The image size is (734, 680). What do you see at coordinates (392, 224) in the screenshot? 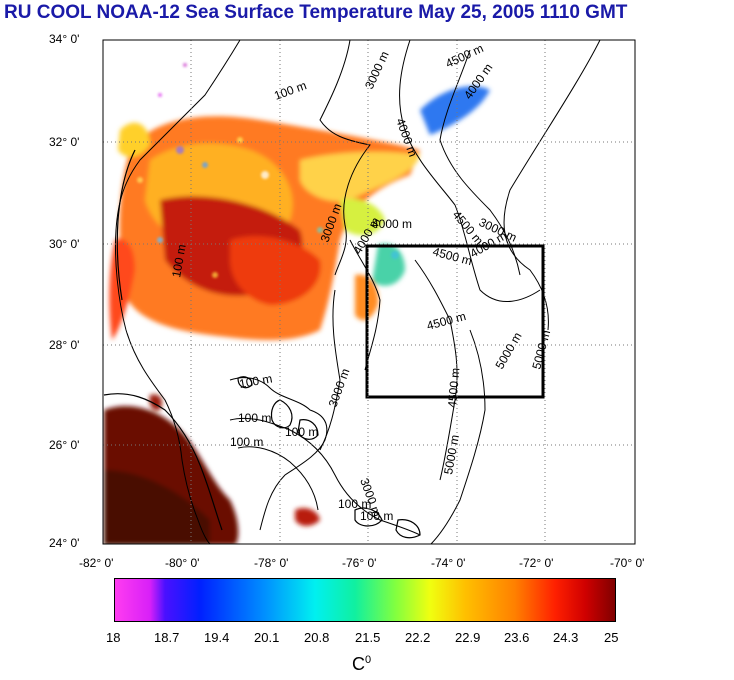
I see `contour-label: 4000 m` at bounding box center [392, 224].